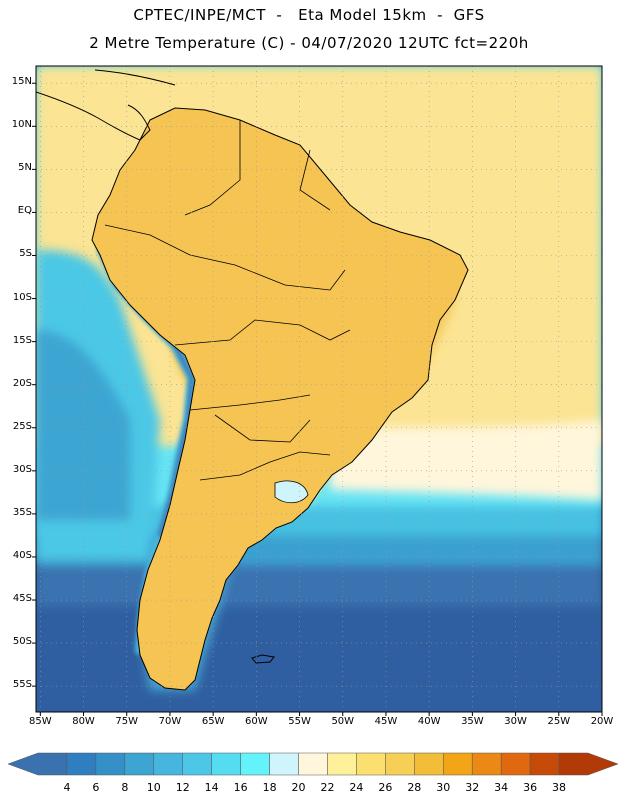 This screenshot has height=800, width=618. I want to click on colorbar-label: 22, so click(327, 787).